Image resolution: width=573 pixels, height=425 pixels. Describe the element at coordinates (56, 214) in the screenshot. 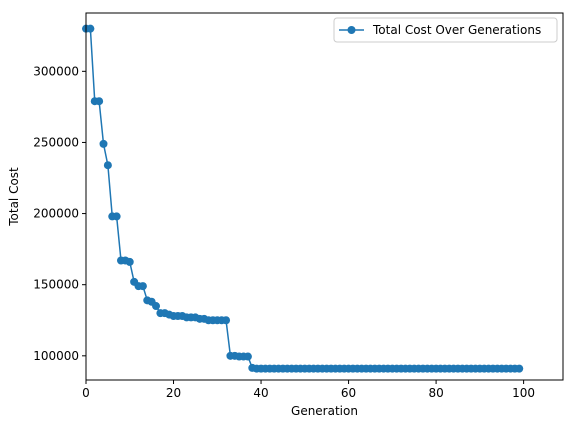

I see `y-tick-label: 200000` at that location.